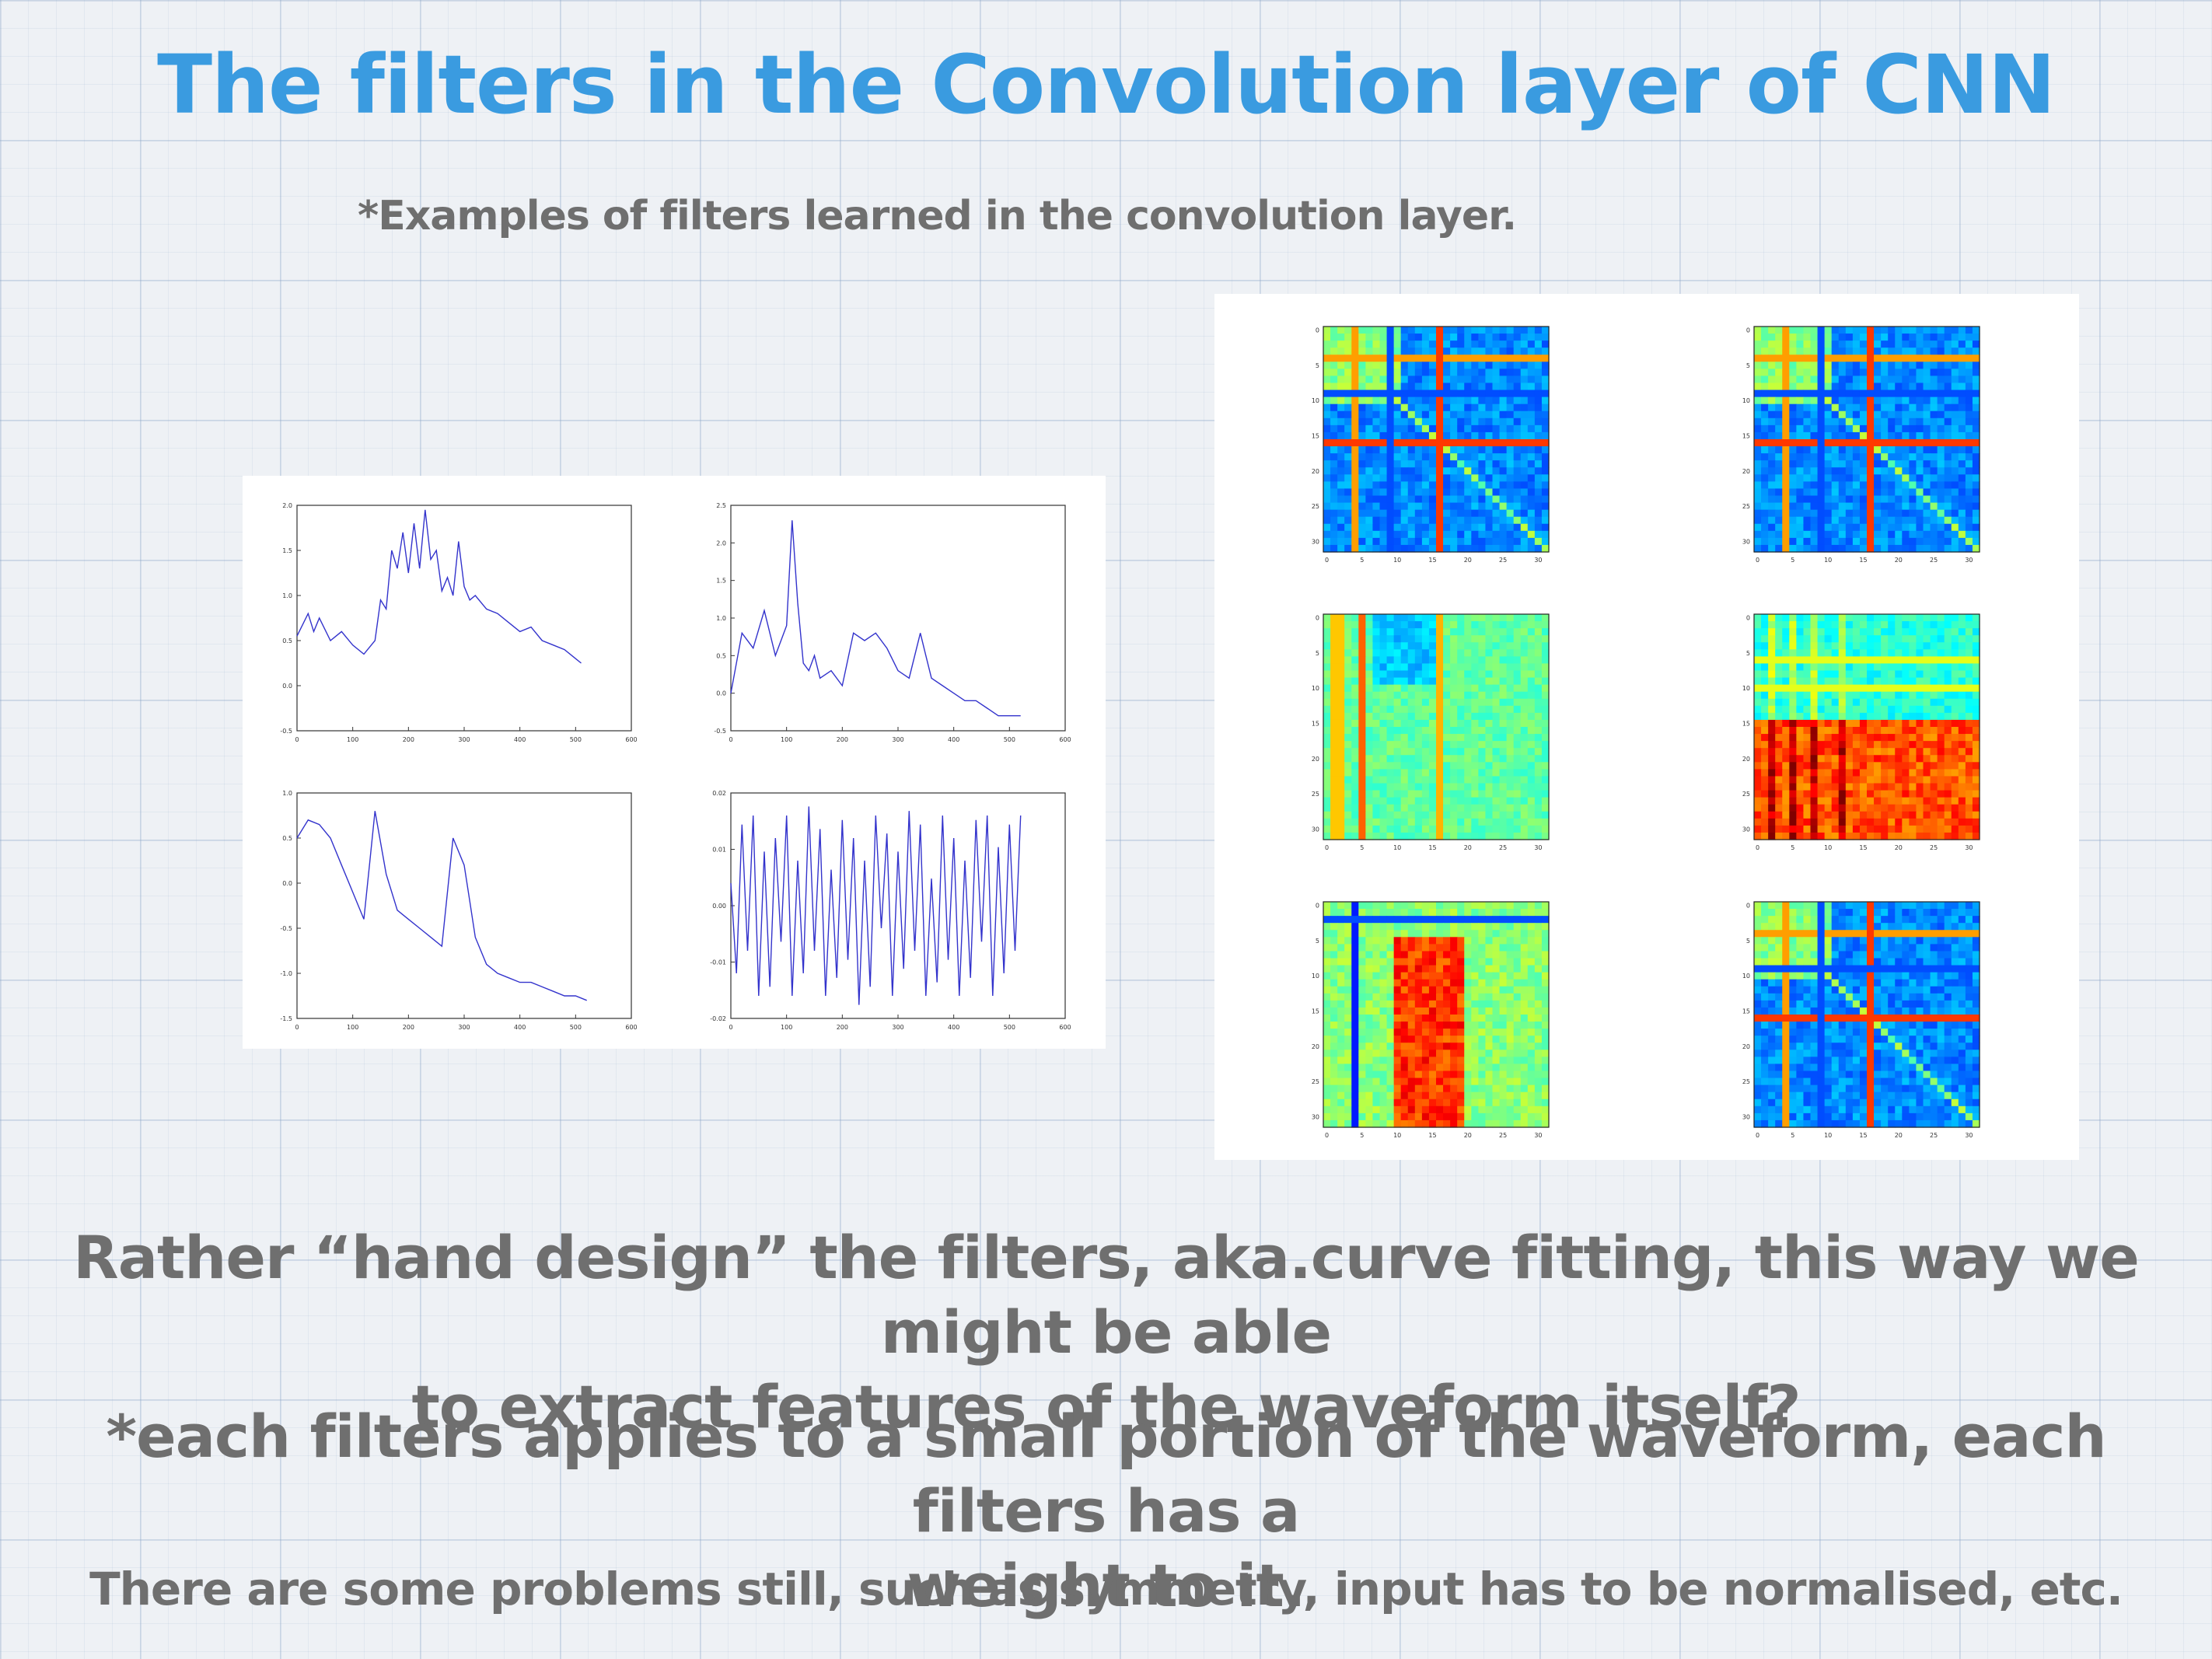  I want to click on y-tick-label: 15, so click(1746, 723).